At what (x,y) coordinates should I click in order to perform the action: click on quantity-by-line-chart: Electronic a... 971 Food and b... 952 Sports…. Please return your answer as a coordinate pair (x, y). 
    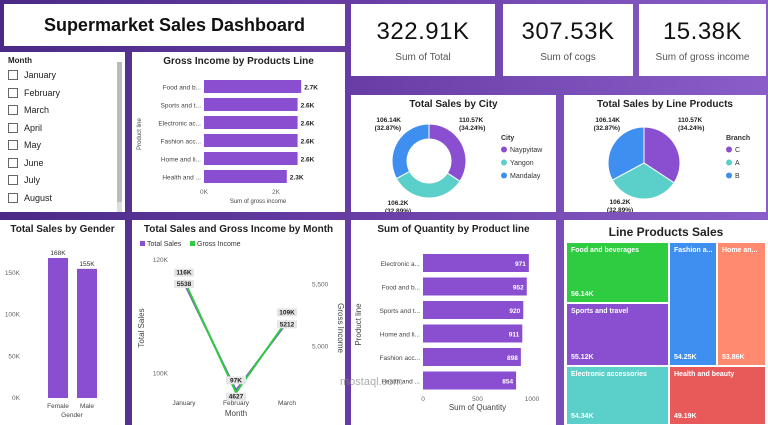
    Looking at the image, I should click on (447, 333).